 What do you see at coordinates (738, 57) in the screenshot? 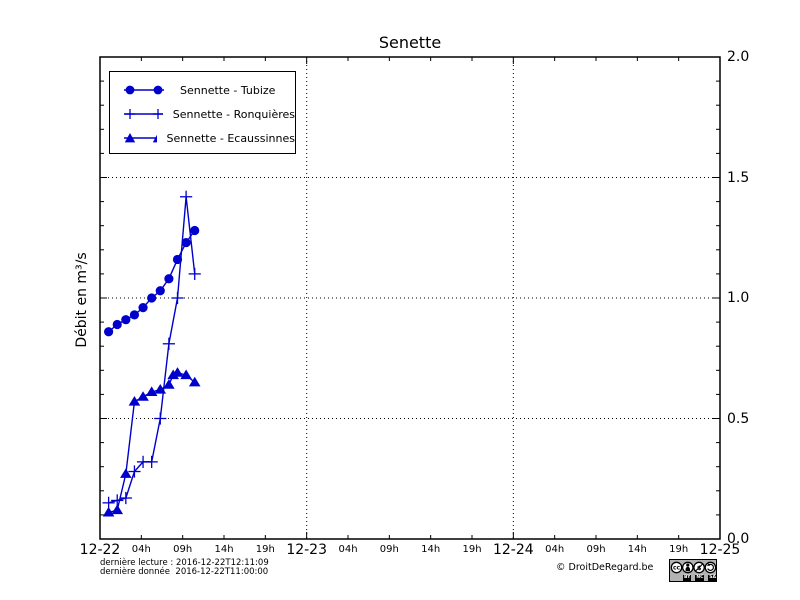
I see `y-tick-label: 2.0` at bounding box center [738, 57].